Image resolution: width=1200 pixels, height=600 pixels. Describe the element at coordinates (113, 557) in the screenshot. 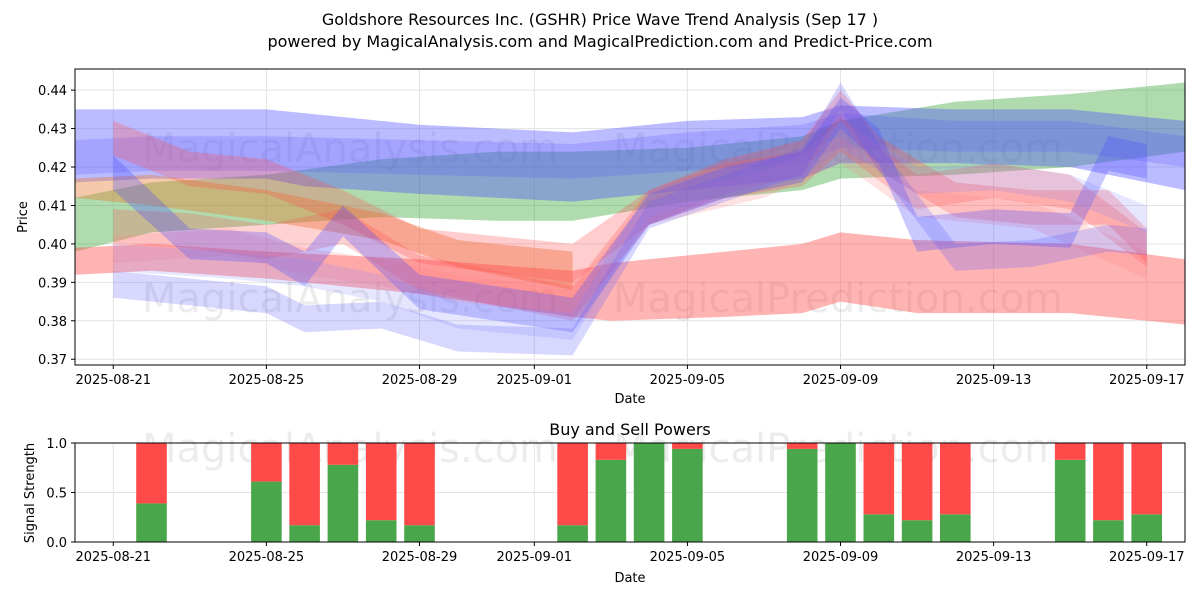

I see `signal-x-tick-label: 2025-08-21` at that location.